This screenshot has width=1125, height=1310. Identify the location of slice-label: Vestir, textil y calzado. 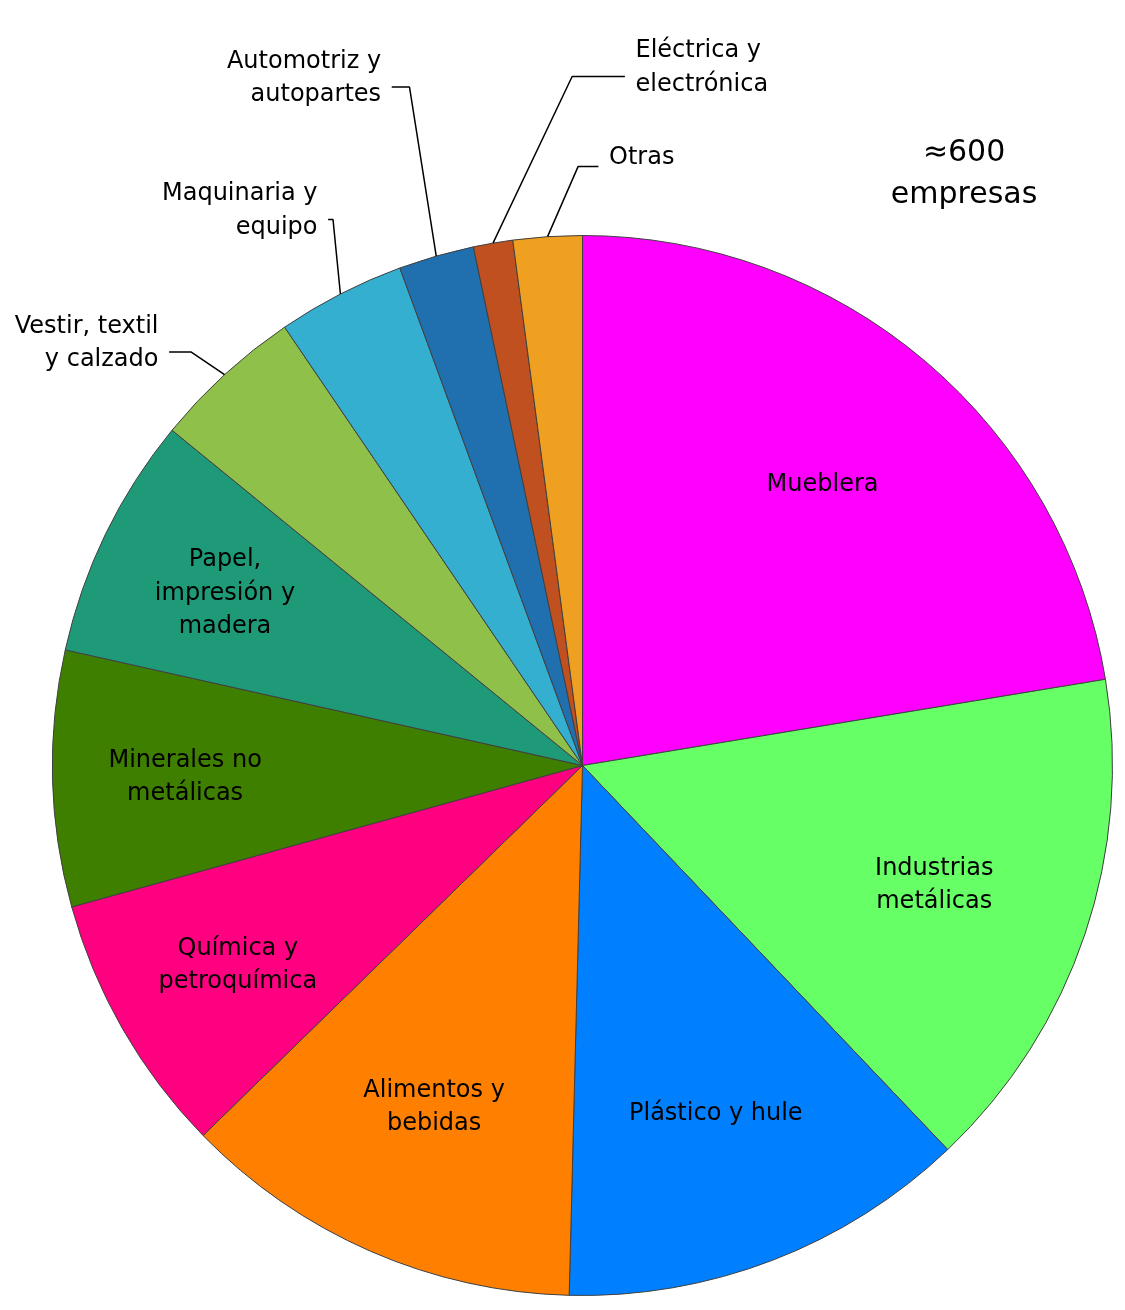
(86, 341).